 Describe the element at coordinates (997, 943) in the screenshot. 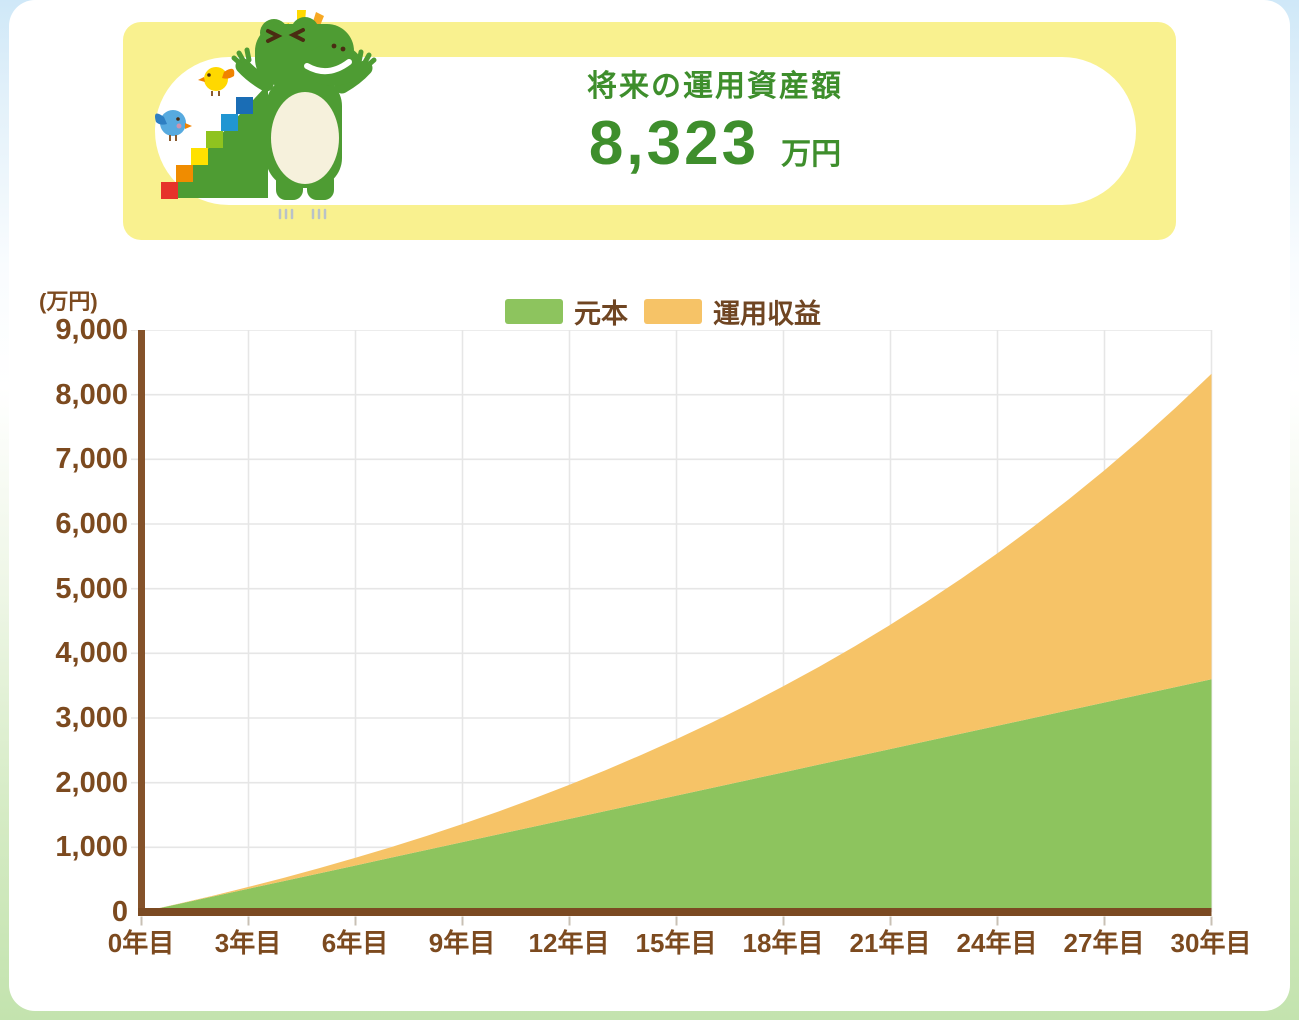

I see `x-tick-label: 24年目` at that location.